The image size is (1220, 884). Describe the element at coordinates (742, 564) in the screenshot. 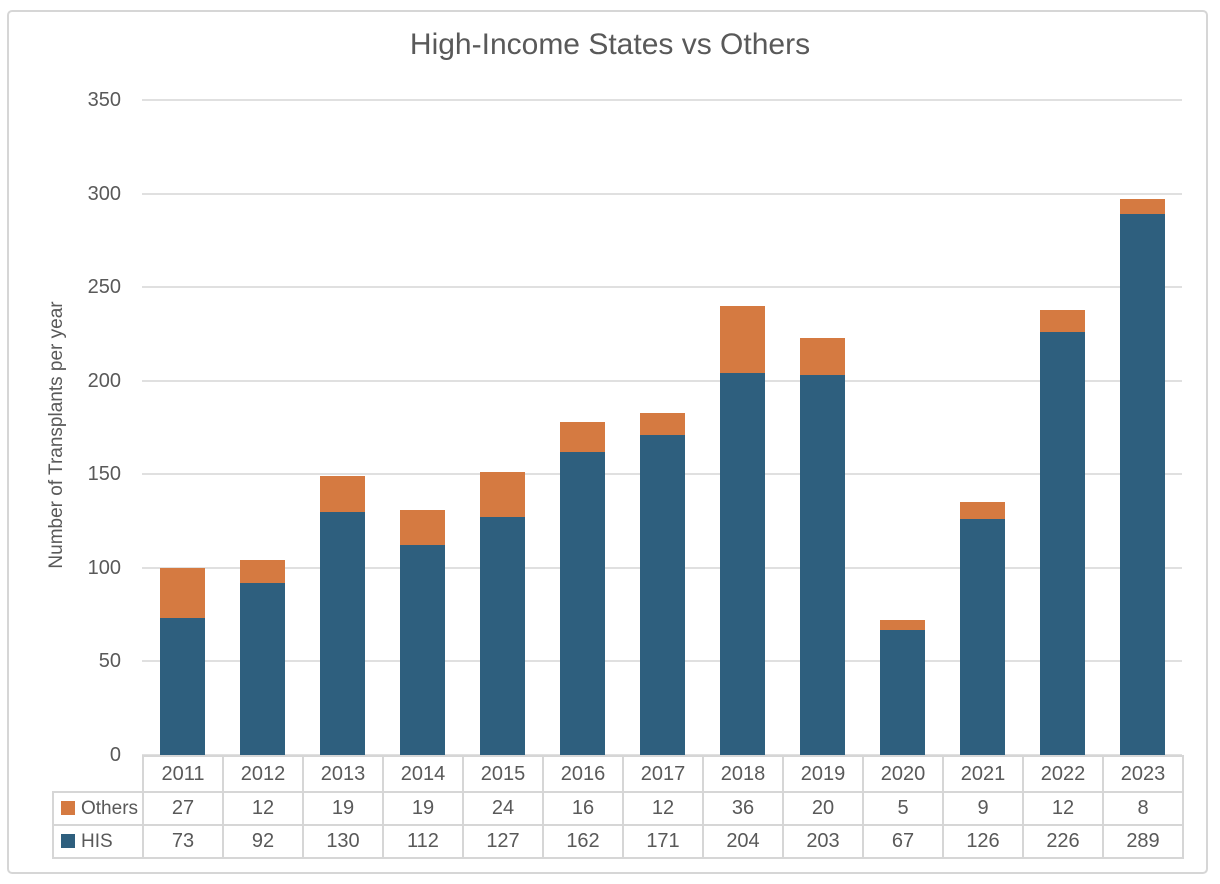

I see `bar-his-2018` at that location.